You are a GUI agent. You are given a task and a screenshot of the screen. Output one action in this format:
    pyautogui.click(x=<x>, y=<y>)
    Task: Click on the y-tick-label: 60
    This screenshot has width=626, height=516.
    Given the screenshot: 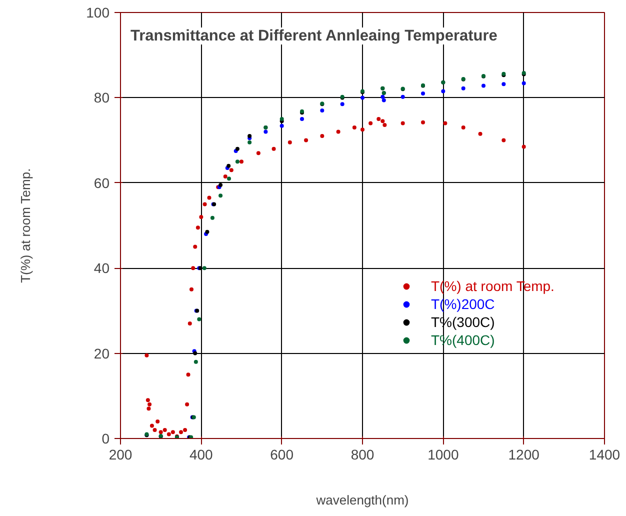 What is the action you would take?
    pyautogui.click(x=102, y=182)
    